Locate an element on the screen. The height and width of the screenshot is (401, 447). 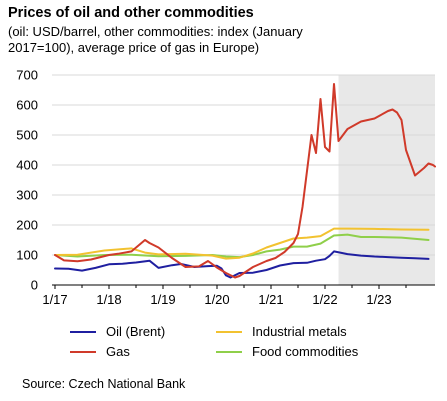
y-tick-label-600: 600 is located at coordinates (27, 105).